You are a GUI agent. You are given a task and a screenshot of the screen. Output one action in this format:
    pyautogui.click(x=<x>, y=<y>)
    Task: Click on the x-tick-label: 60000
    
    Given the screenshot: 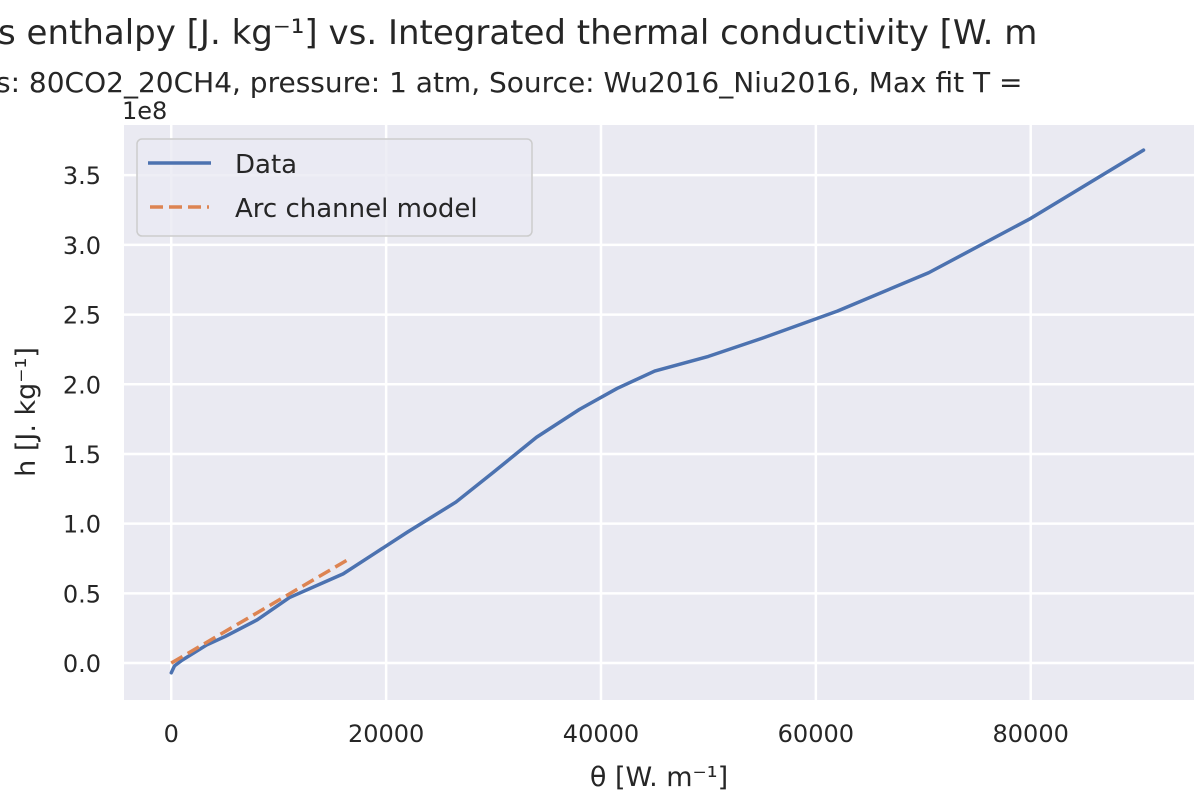 What is the action you would take?
    pyautogui.click(x=816, y=734)
    